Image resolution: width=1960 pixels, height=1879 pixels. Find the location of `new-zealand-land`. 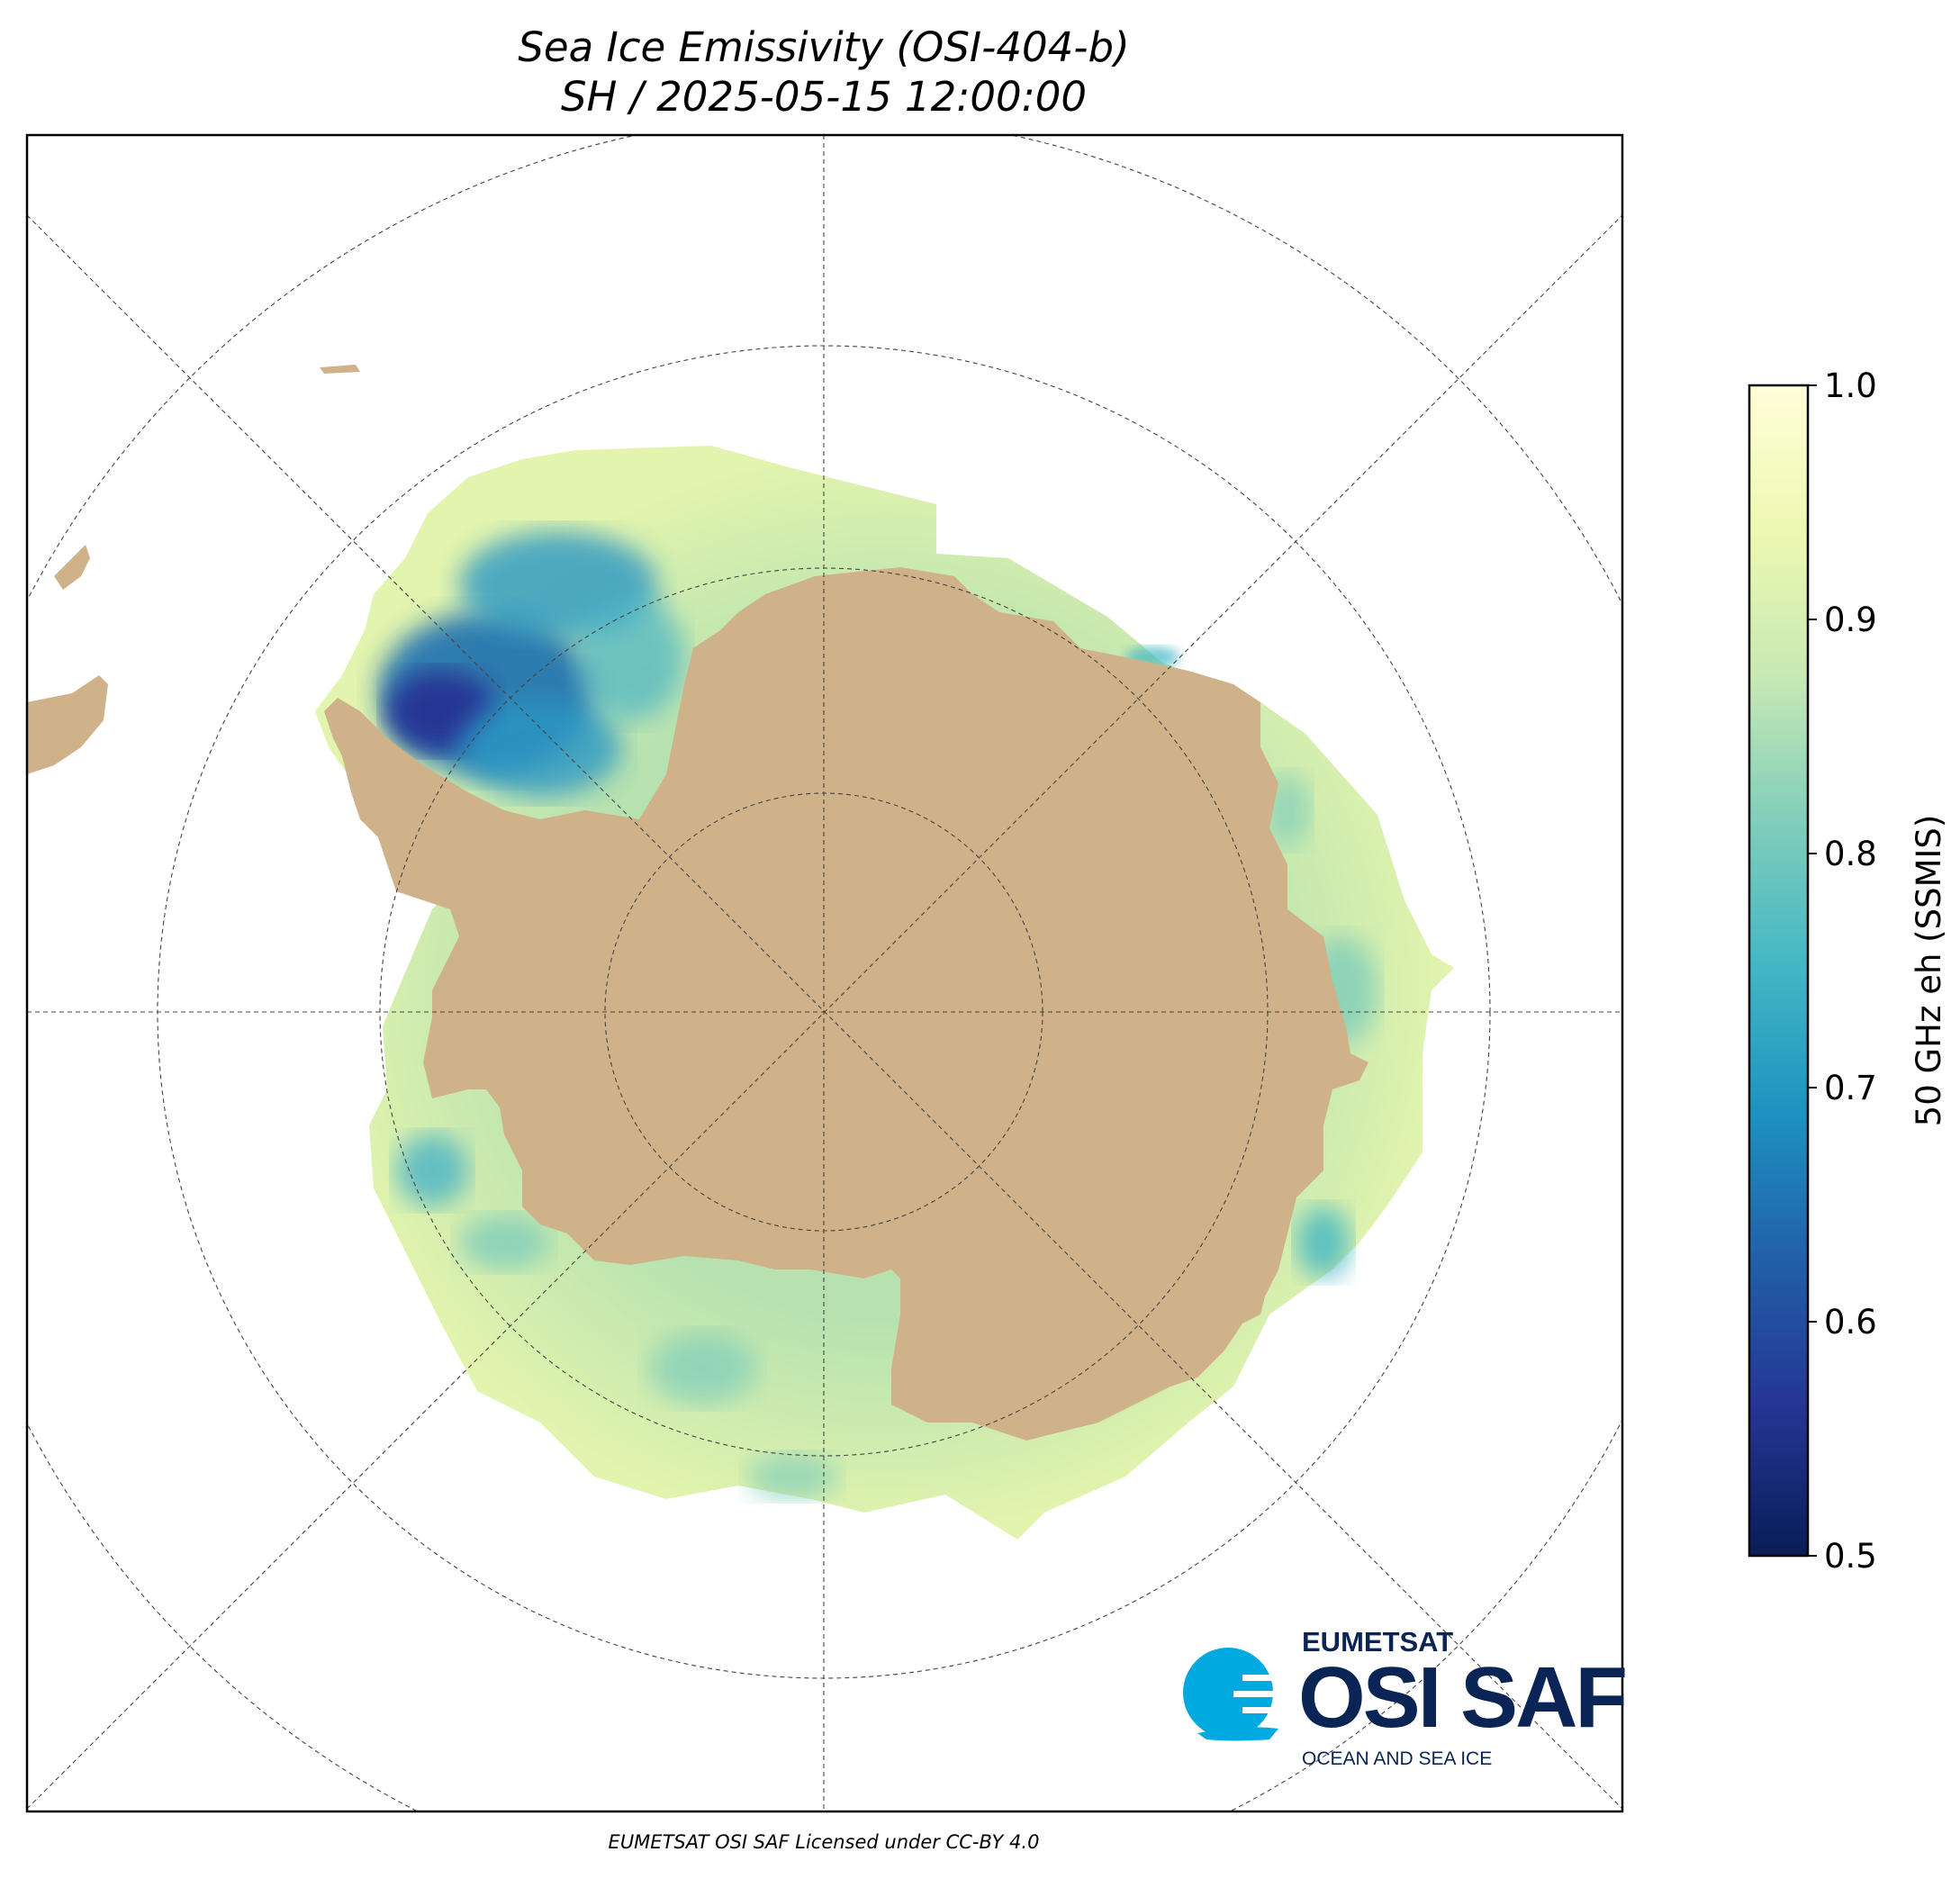

new-zealand-land is located at coordinates (67, 724).